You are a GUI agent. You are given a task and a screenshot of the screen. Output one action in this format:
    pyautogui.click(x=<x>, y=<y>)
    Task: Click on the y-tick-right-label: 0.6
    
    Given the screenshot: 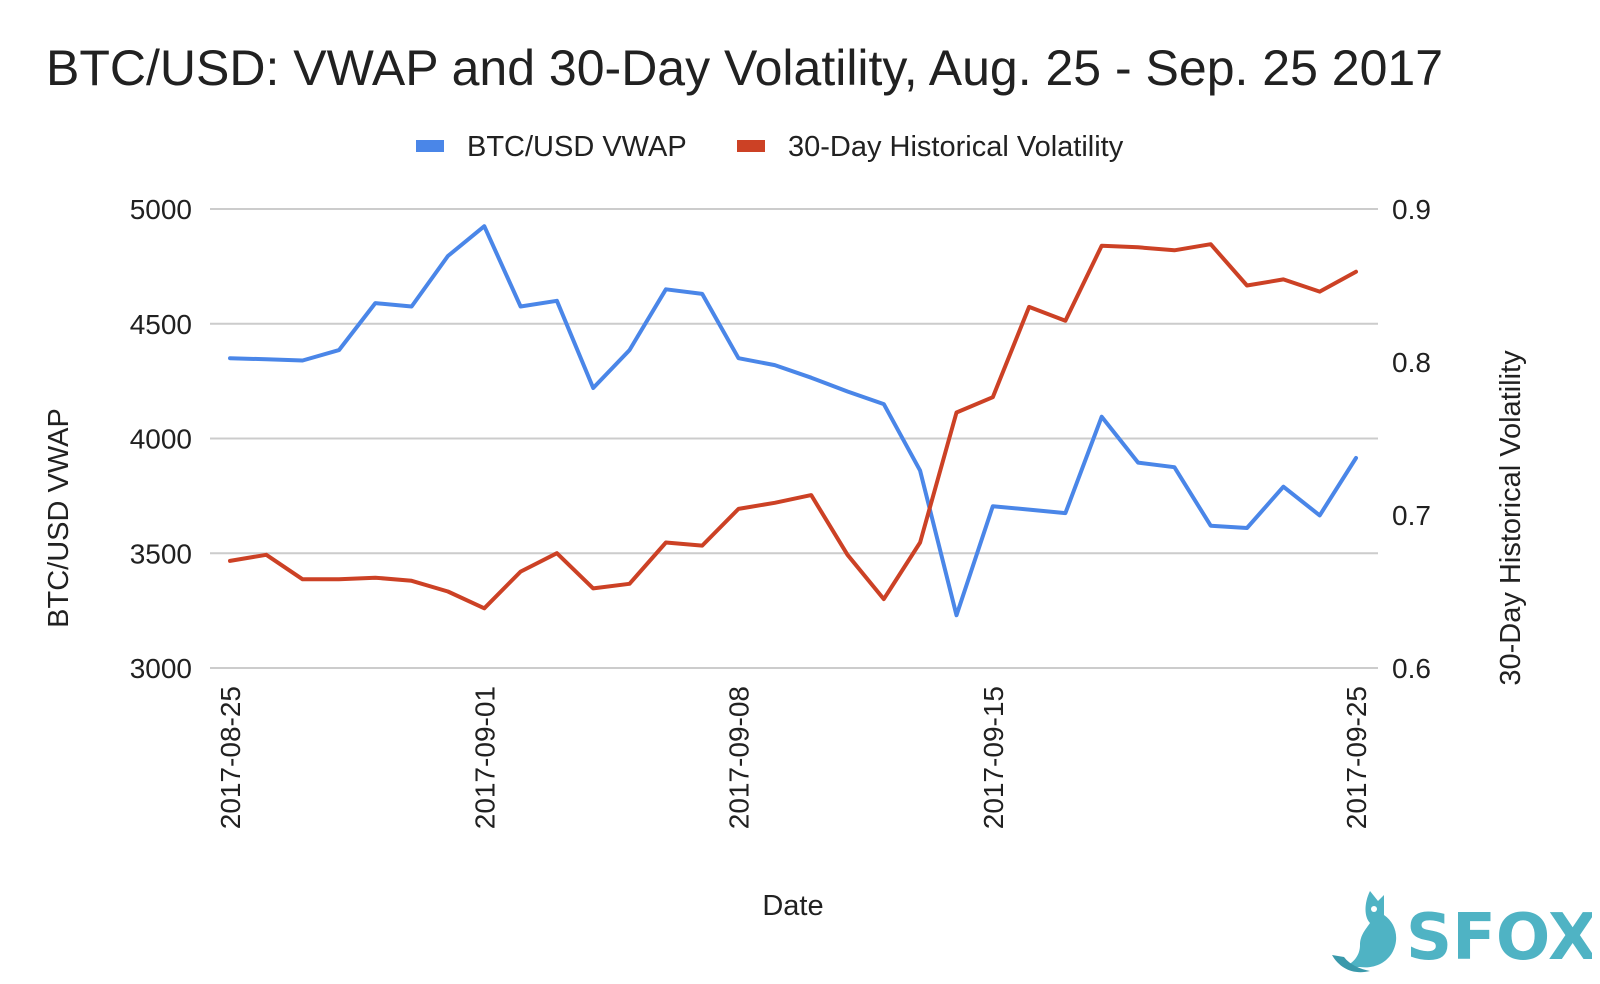 What is the action you would take?
    pyautogui.click(x=1411, y=668)
    